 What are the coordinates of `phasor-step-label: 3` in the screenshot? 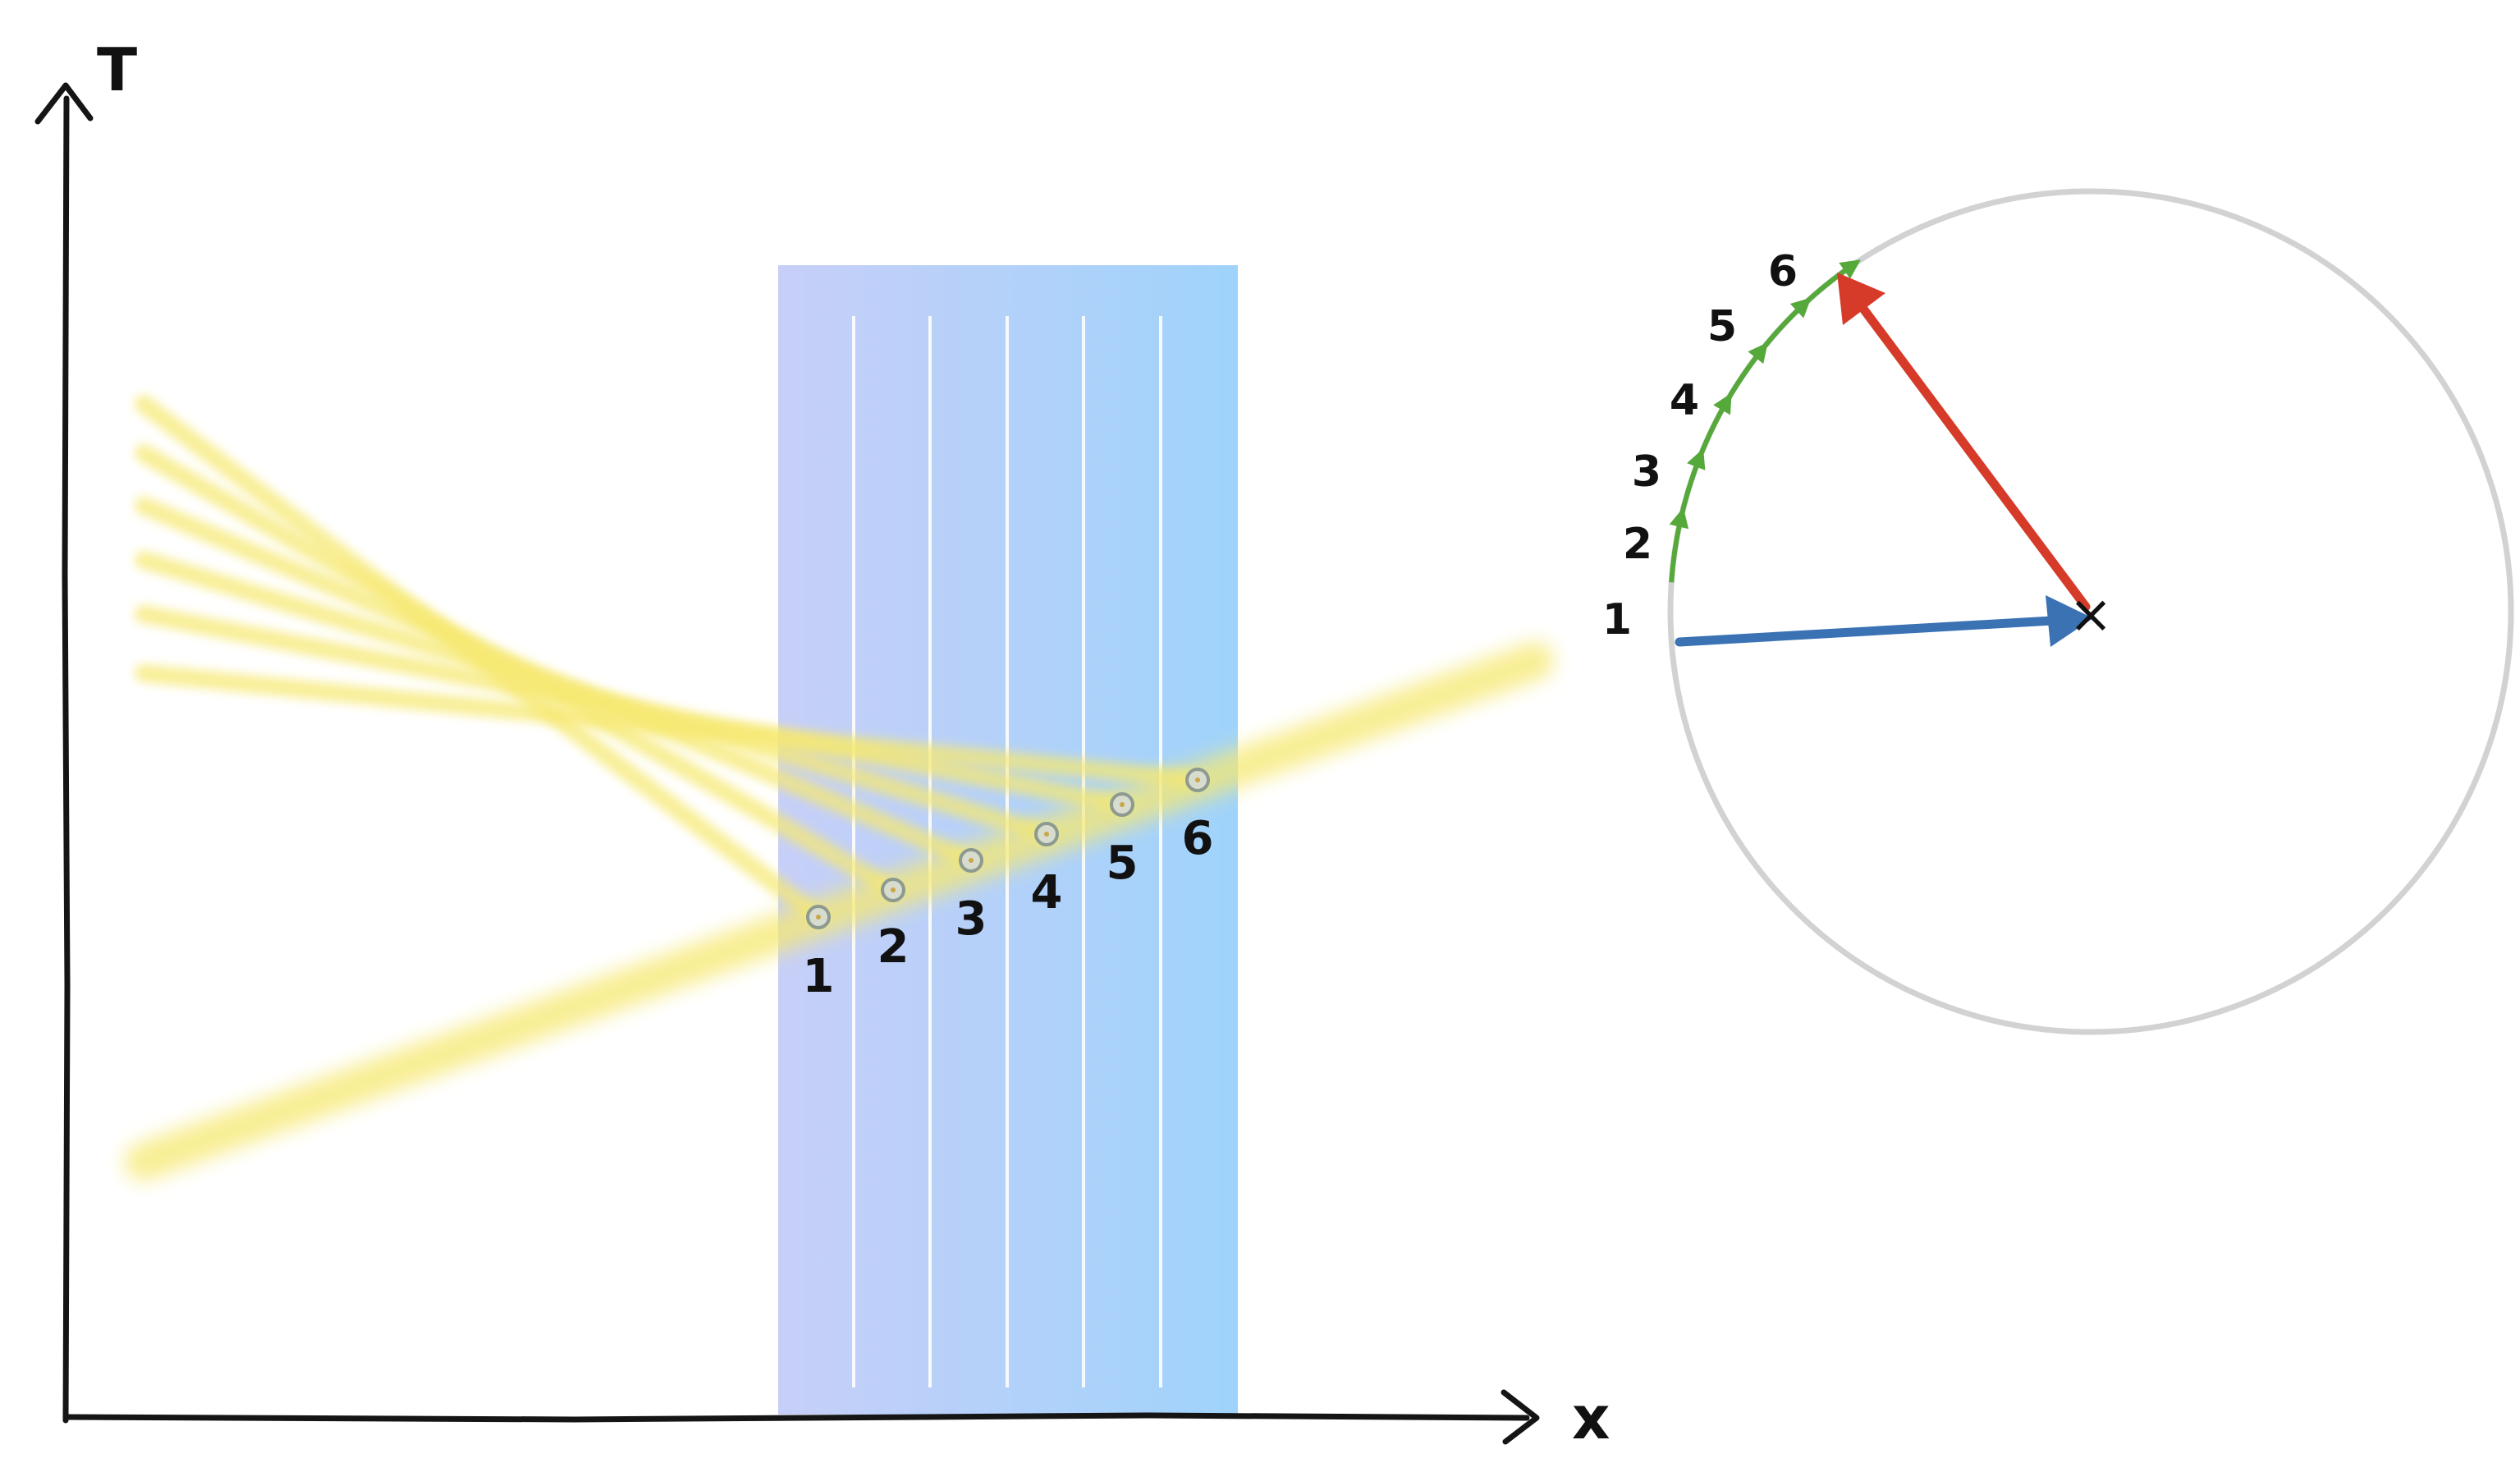 It's located at (1646, 472).